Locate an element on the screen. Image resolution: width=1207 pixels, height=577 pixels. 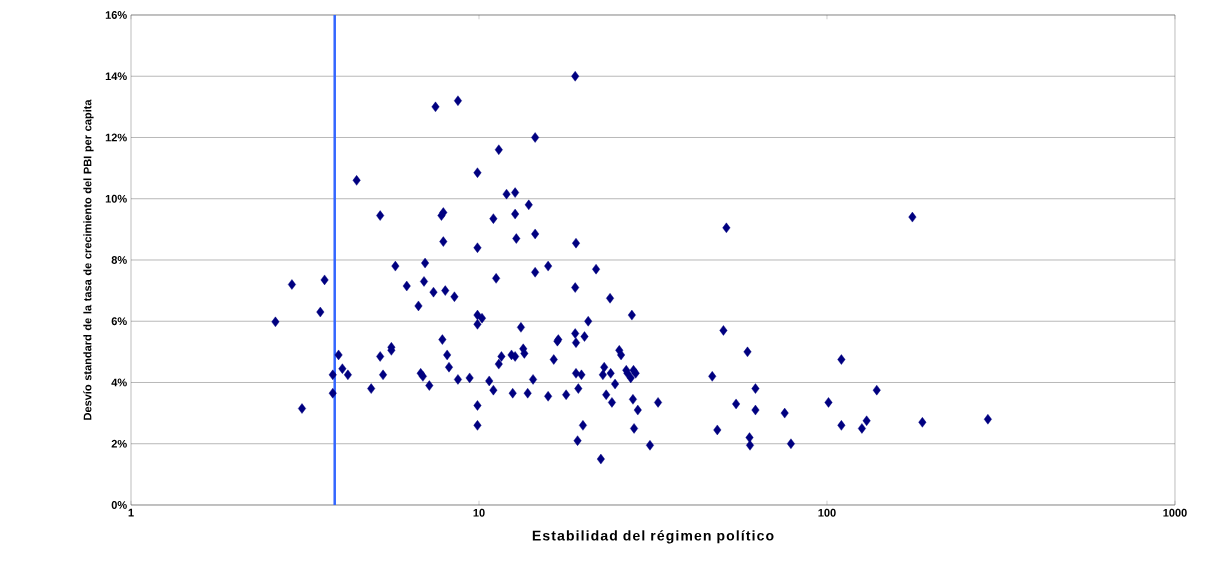
x-axis-title: Estabilidad del régimen político is located at coordinates (653, 537).